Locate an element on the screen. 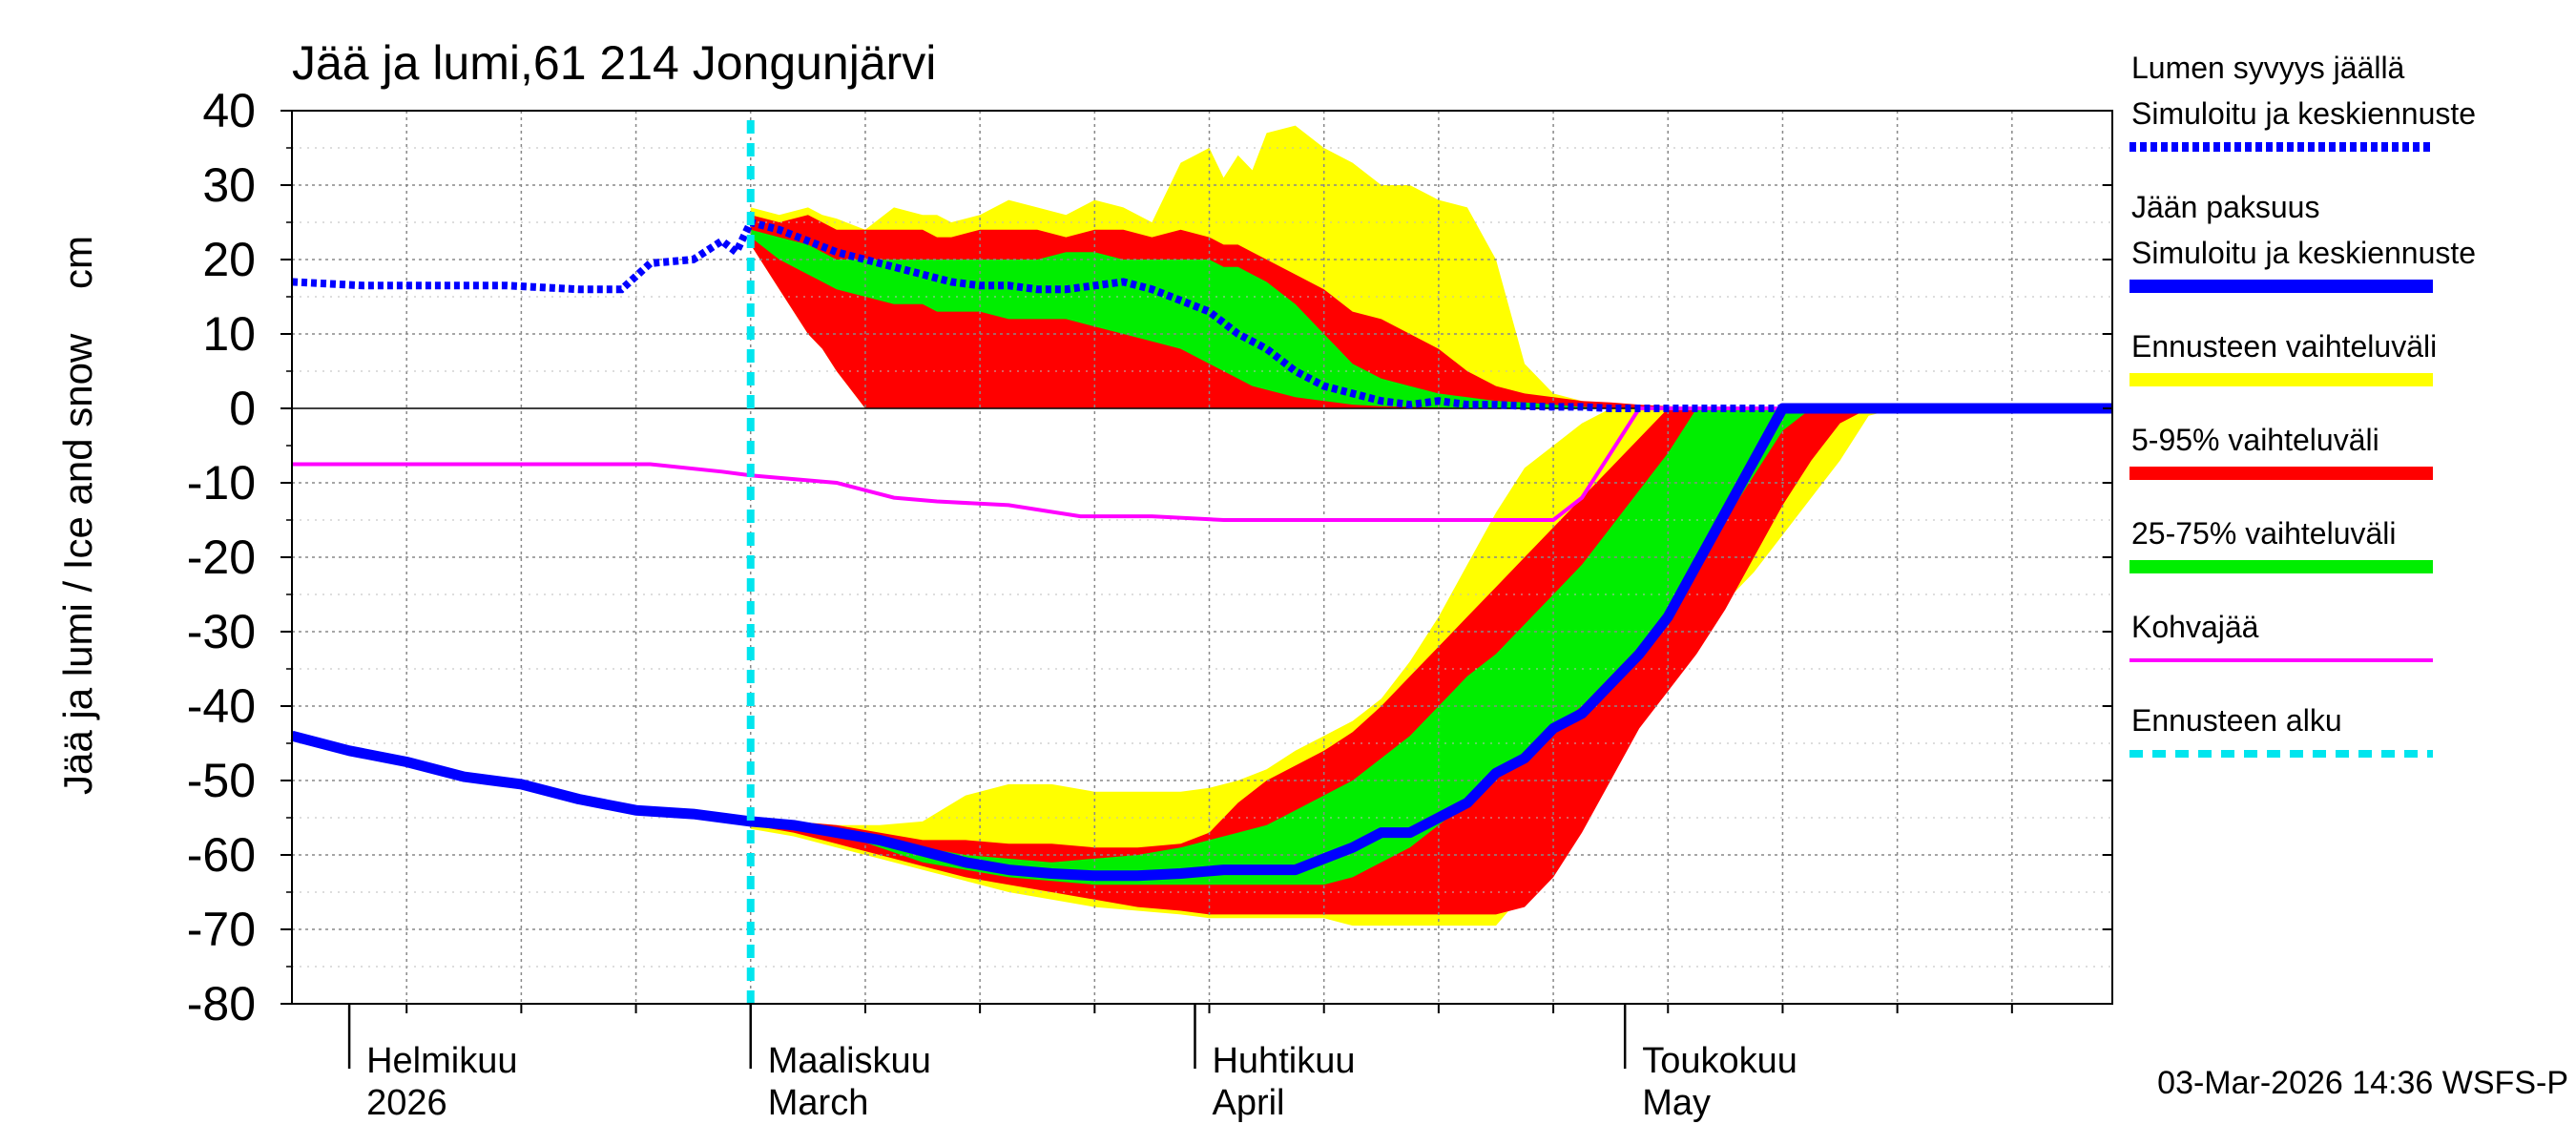  legend-label: 5-95% vaihteluväli is located at coordinates (2255, 440).